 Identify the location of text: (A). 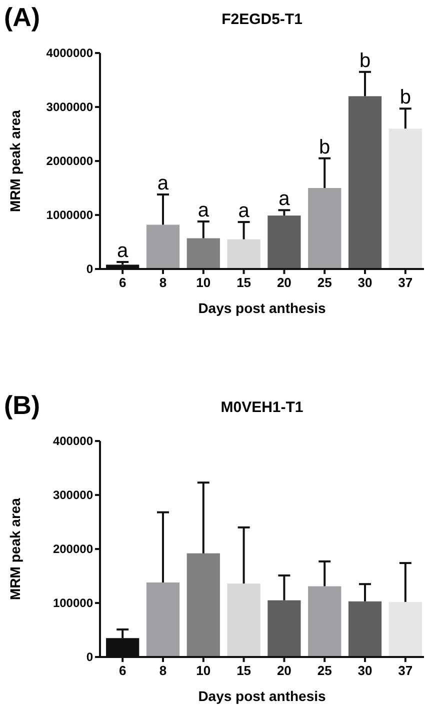
(22, 17).